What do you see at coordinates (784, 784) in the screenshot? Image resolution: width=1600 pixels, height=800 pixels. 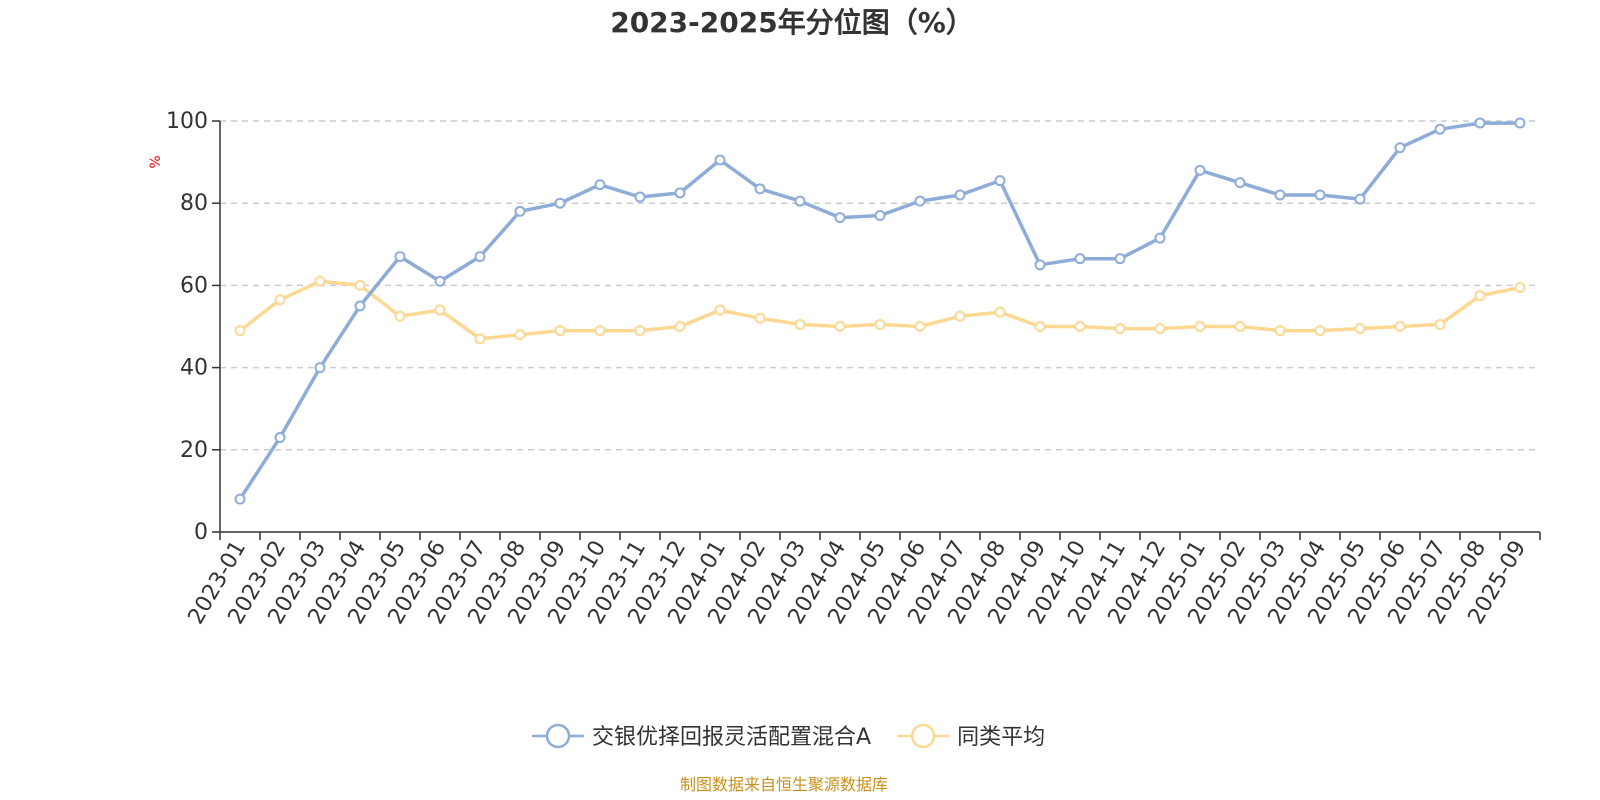 I see `data-source-note: 制图数据来自恒生聚源数据库` at bounding box center [784, 784].